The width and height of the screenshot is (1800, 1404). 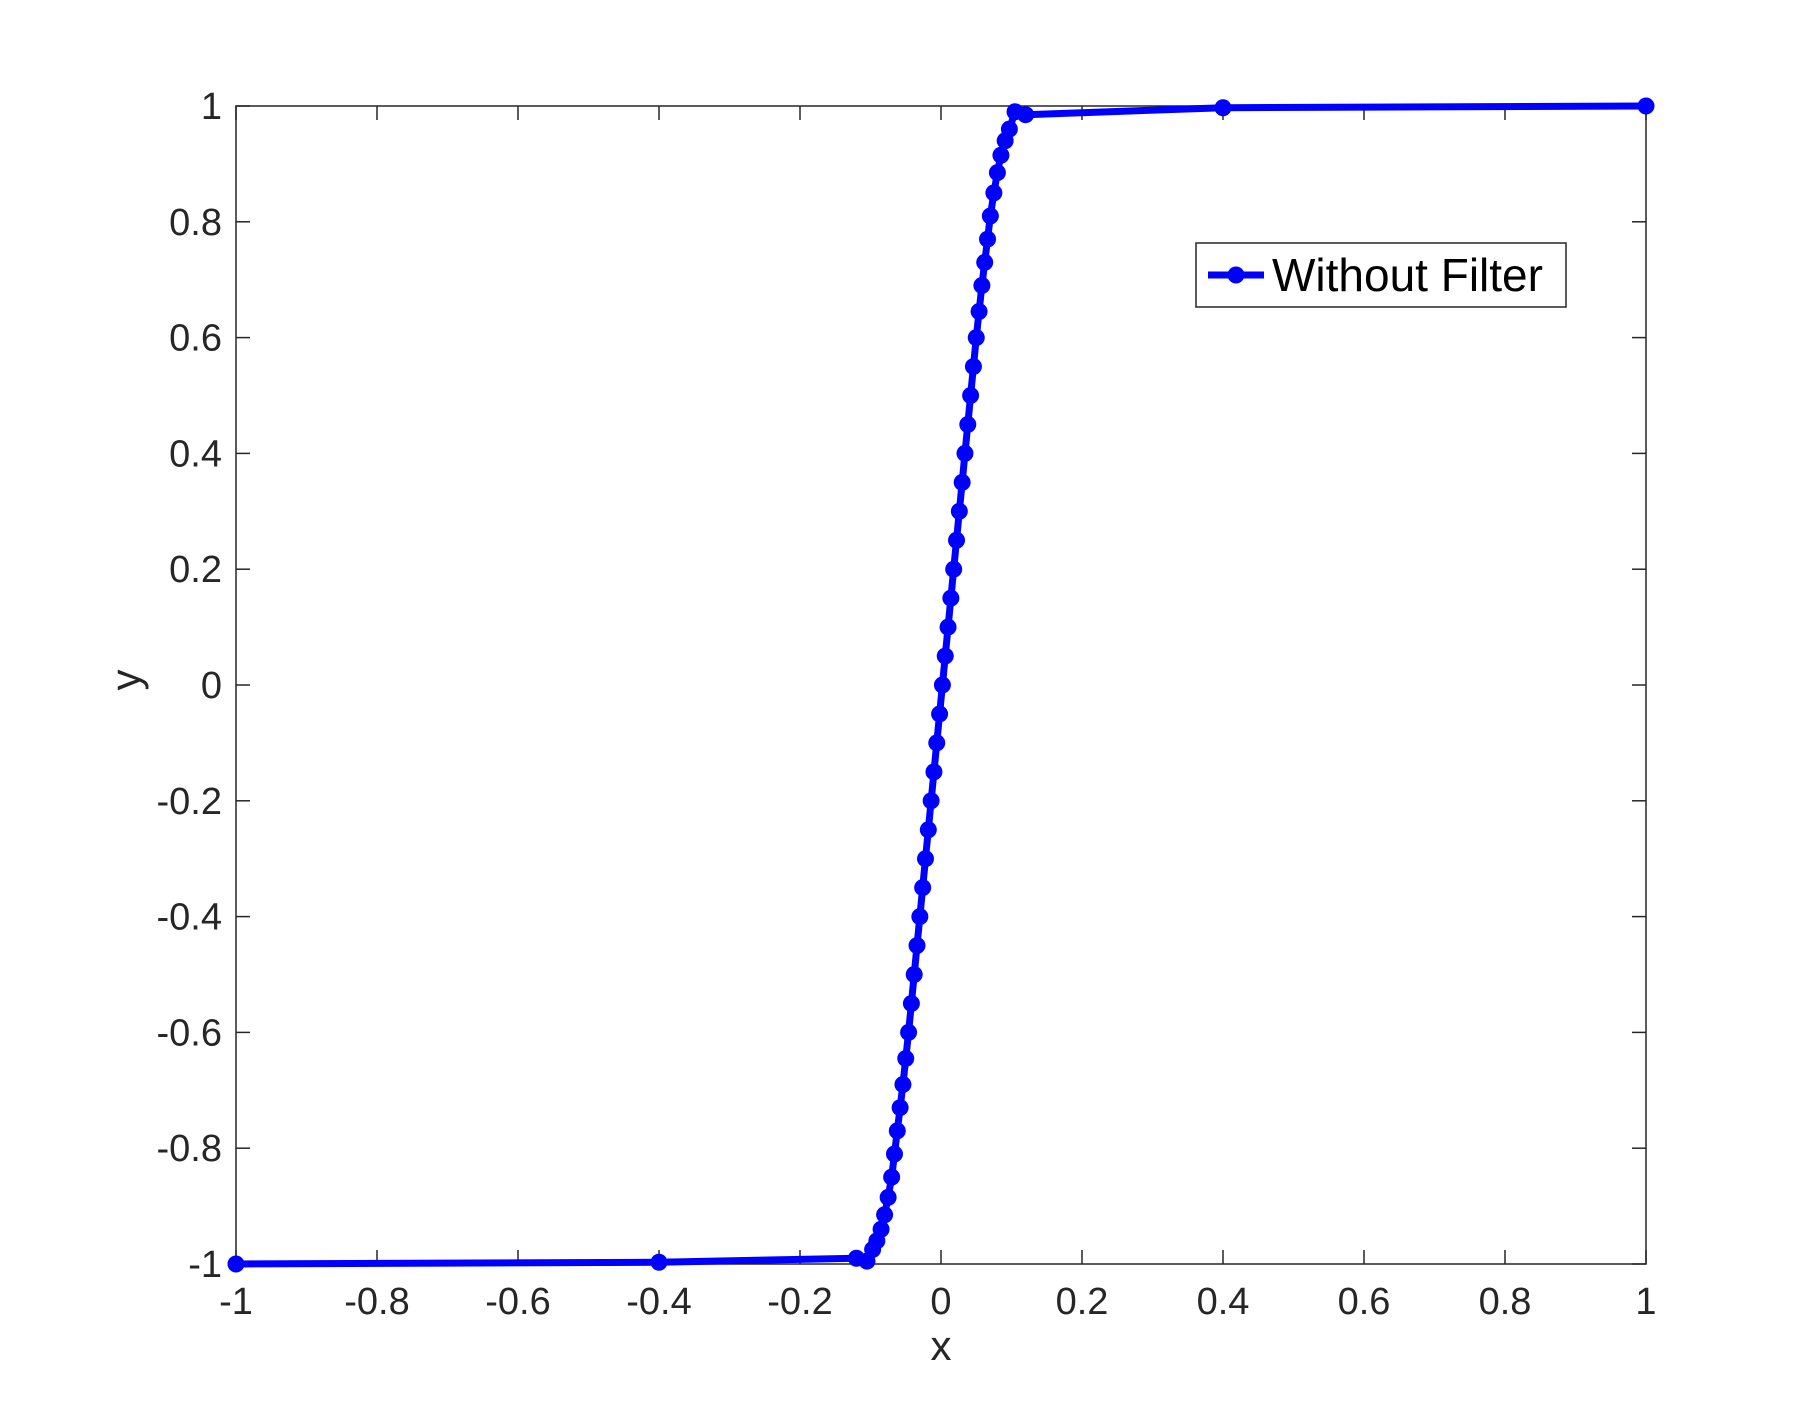 I want to click on y-axis-label: y, so click(x=125, y=680).